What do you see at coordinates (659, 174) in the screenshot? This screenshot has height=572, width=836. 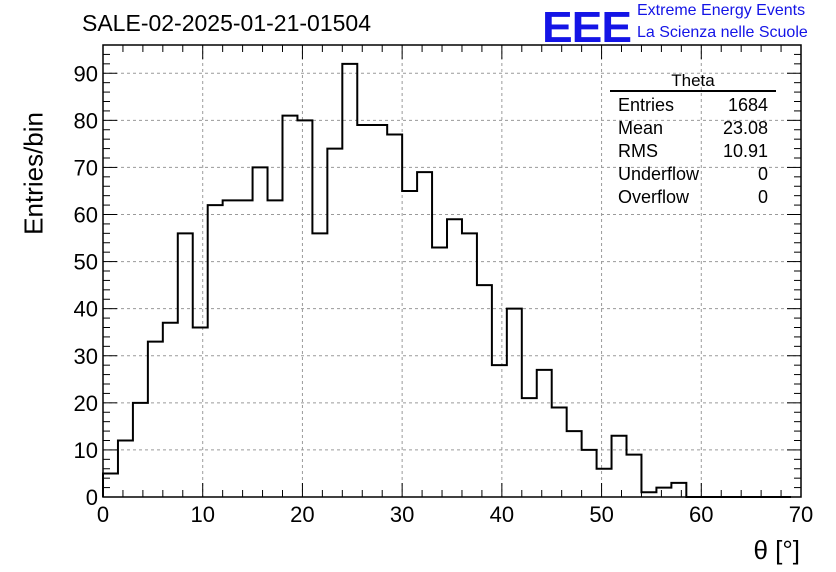 I see `stats-label: Underflow` at bounding box center [659, 174].